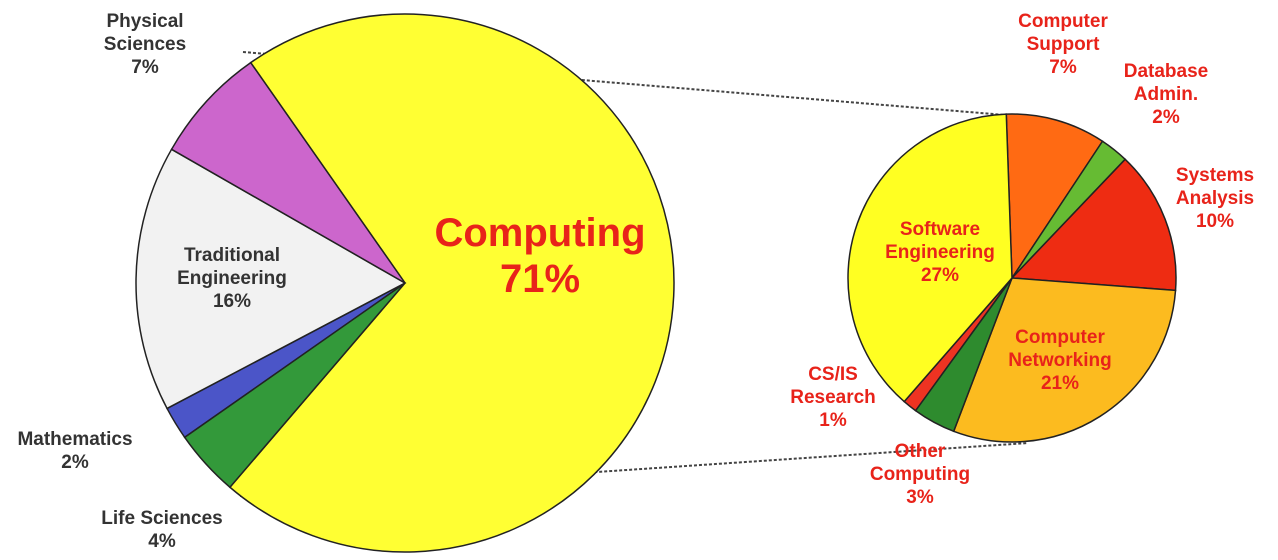  What do you see at coordinates (833, 386) in the screenshot?
I see `slice-name: CS/IS Research` at bounding box center [833, 386].